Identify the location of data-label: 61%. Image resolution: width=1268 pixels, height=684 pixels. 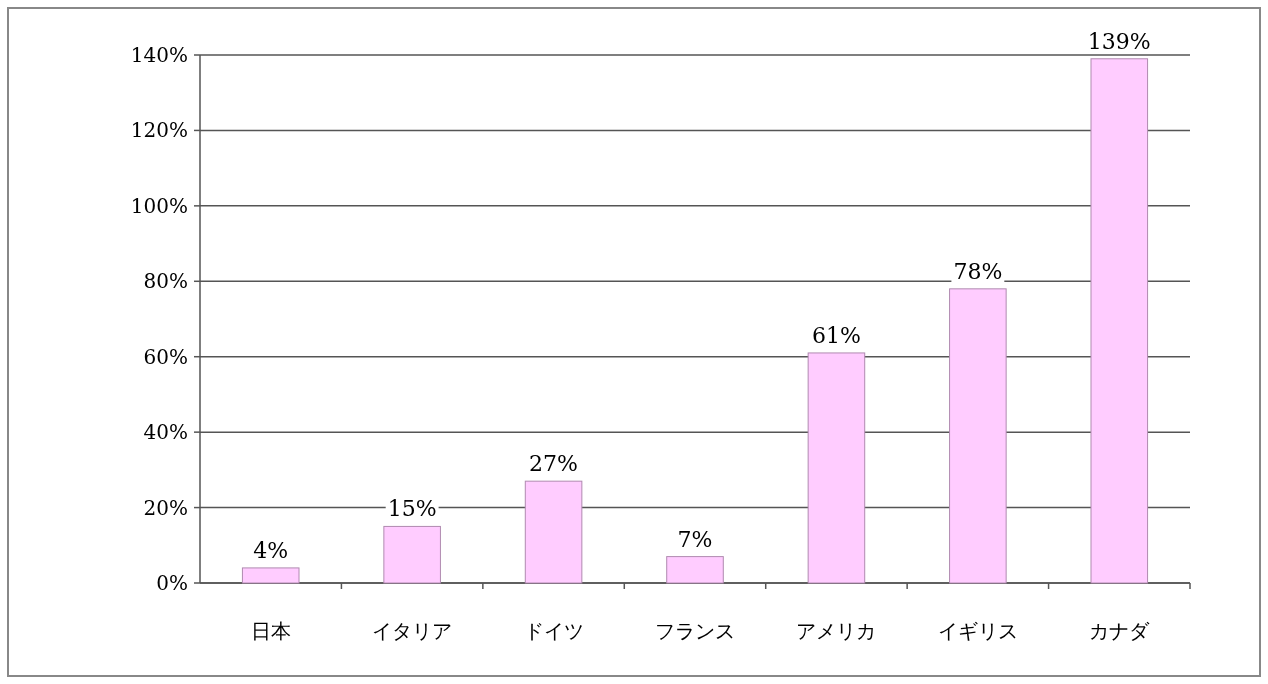
(836, 335).